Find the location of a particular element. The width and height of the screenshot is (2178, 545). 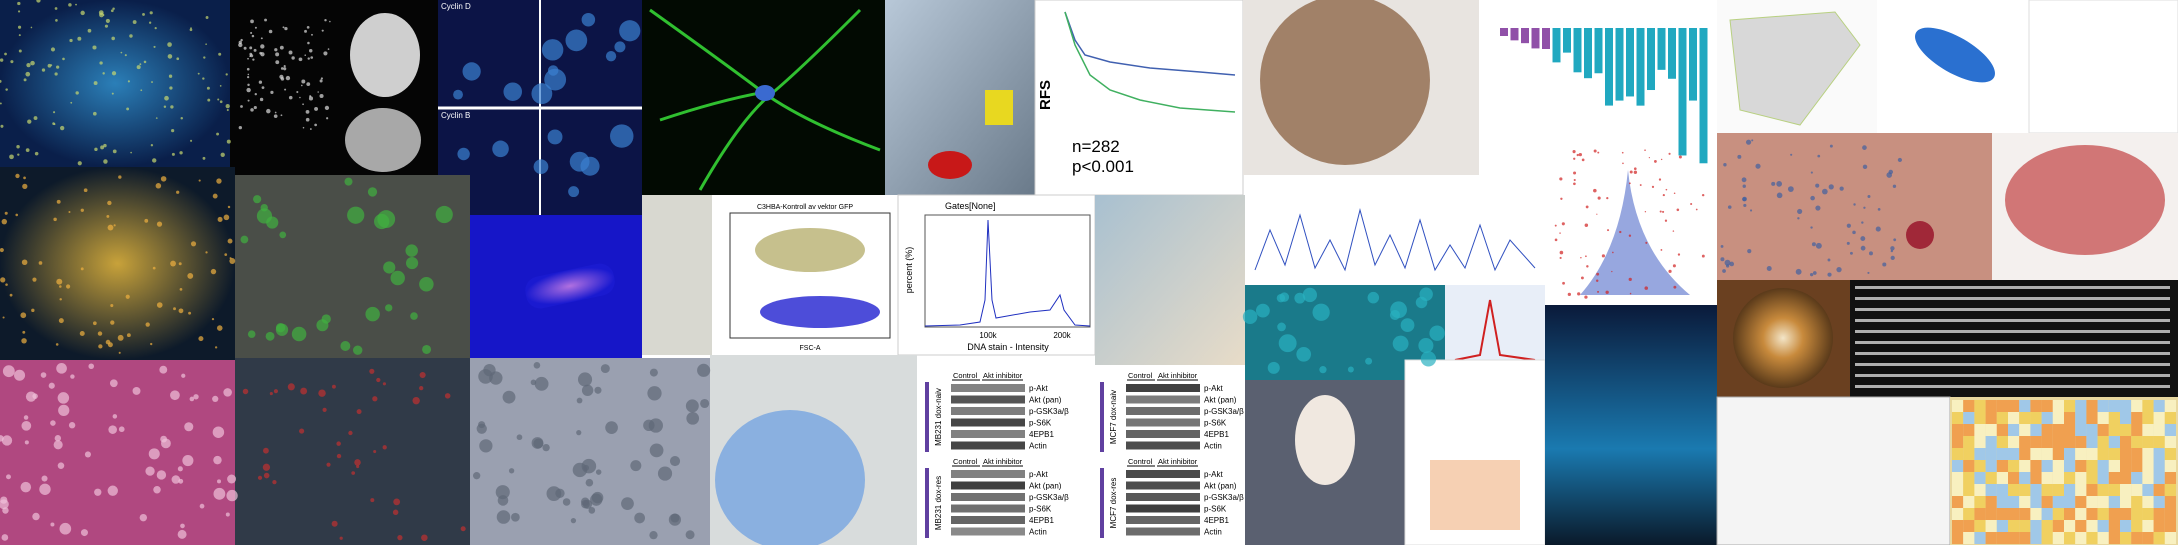

histogram-frame is located at coordinates (1007, 271).